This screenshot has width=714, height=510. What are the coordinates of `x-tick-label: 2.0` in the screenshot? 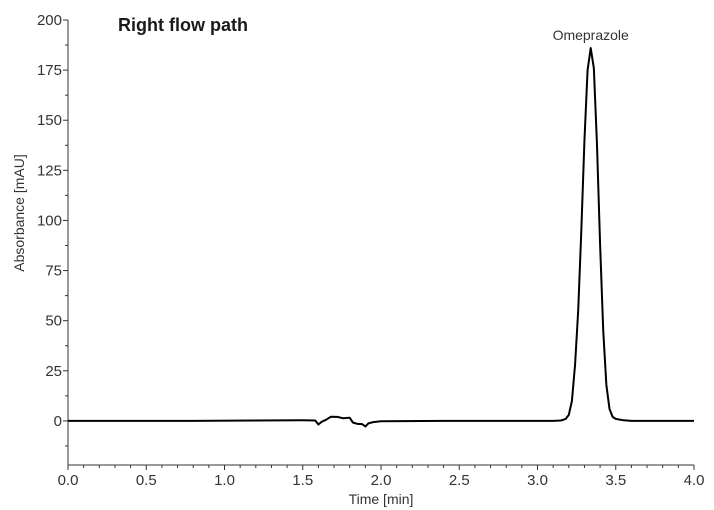 It's located at (381, 480).